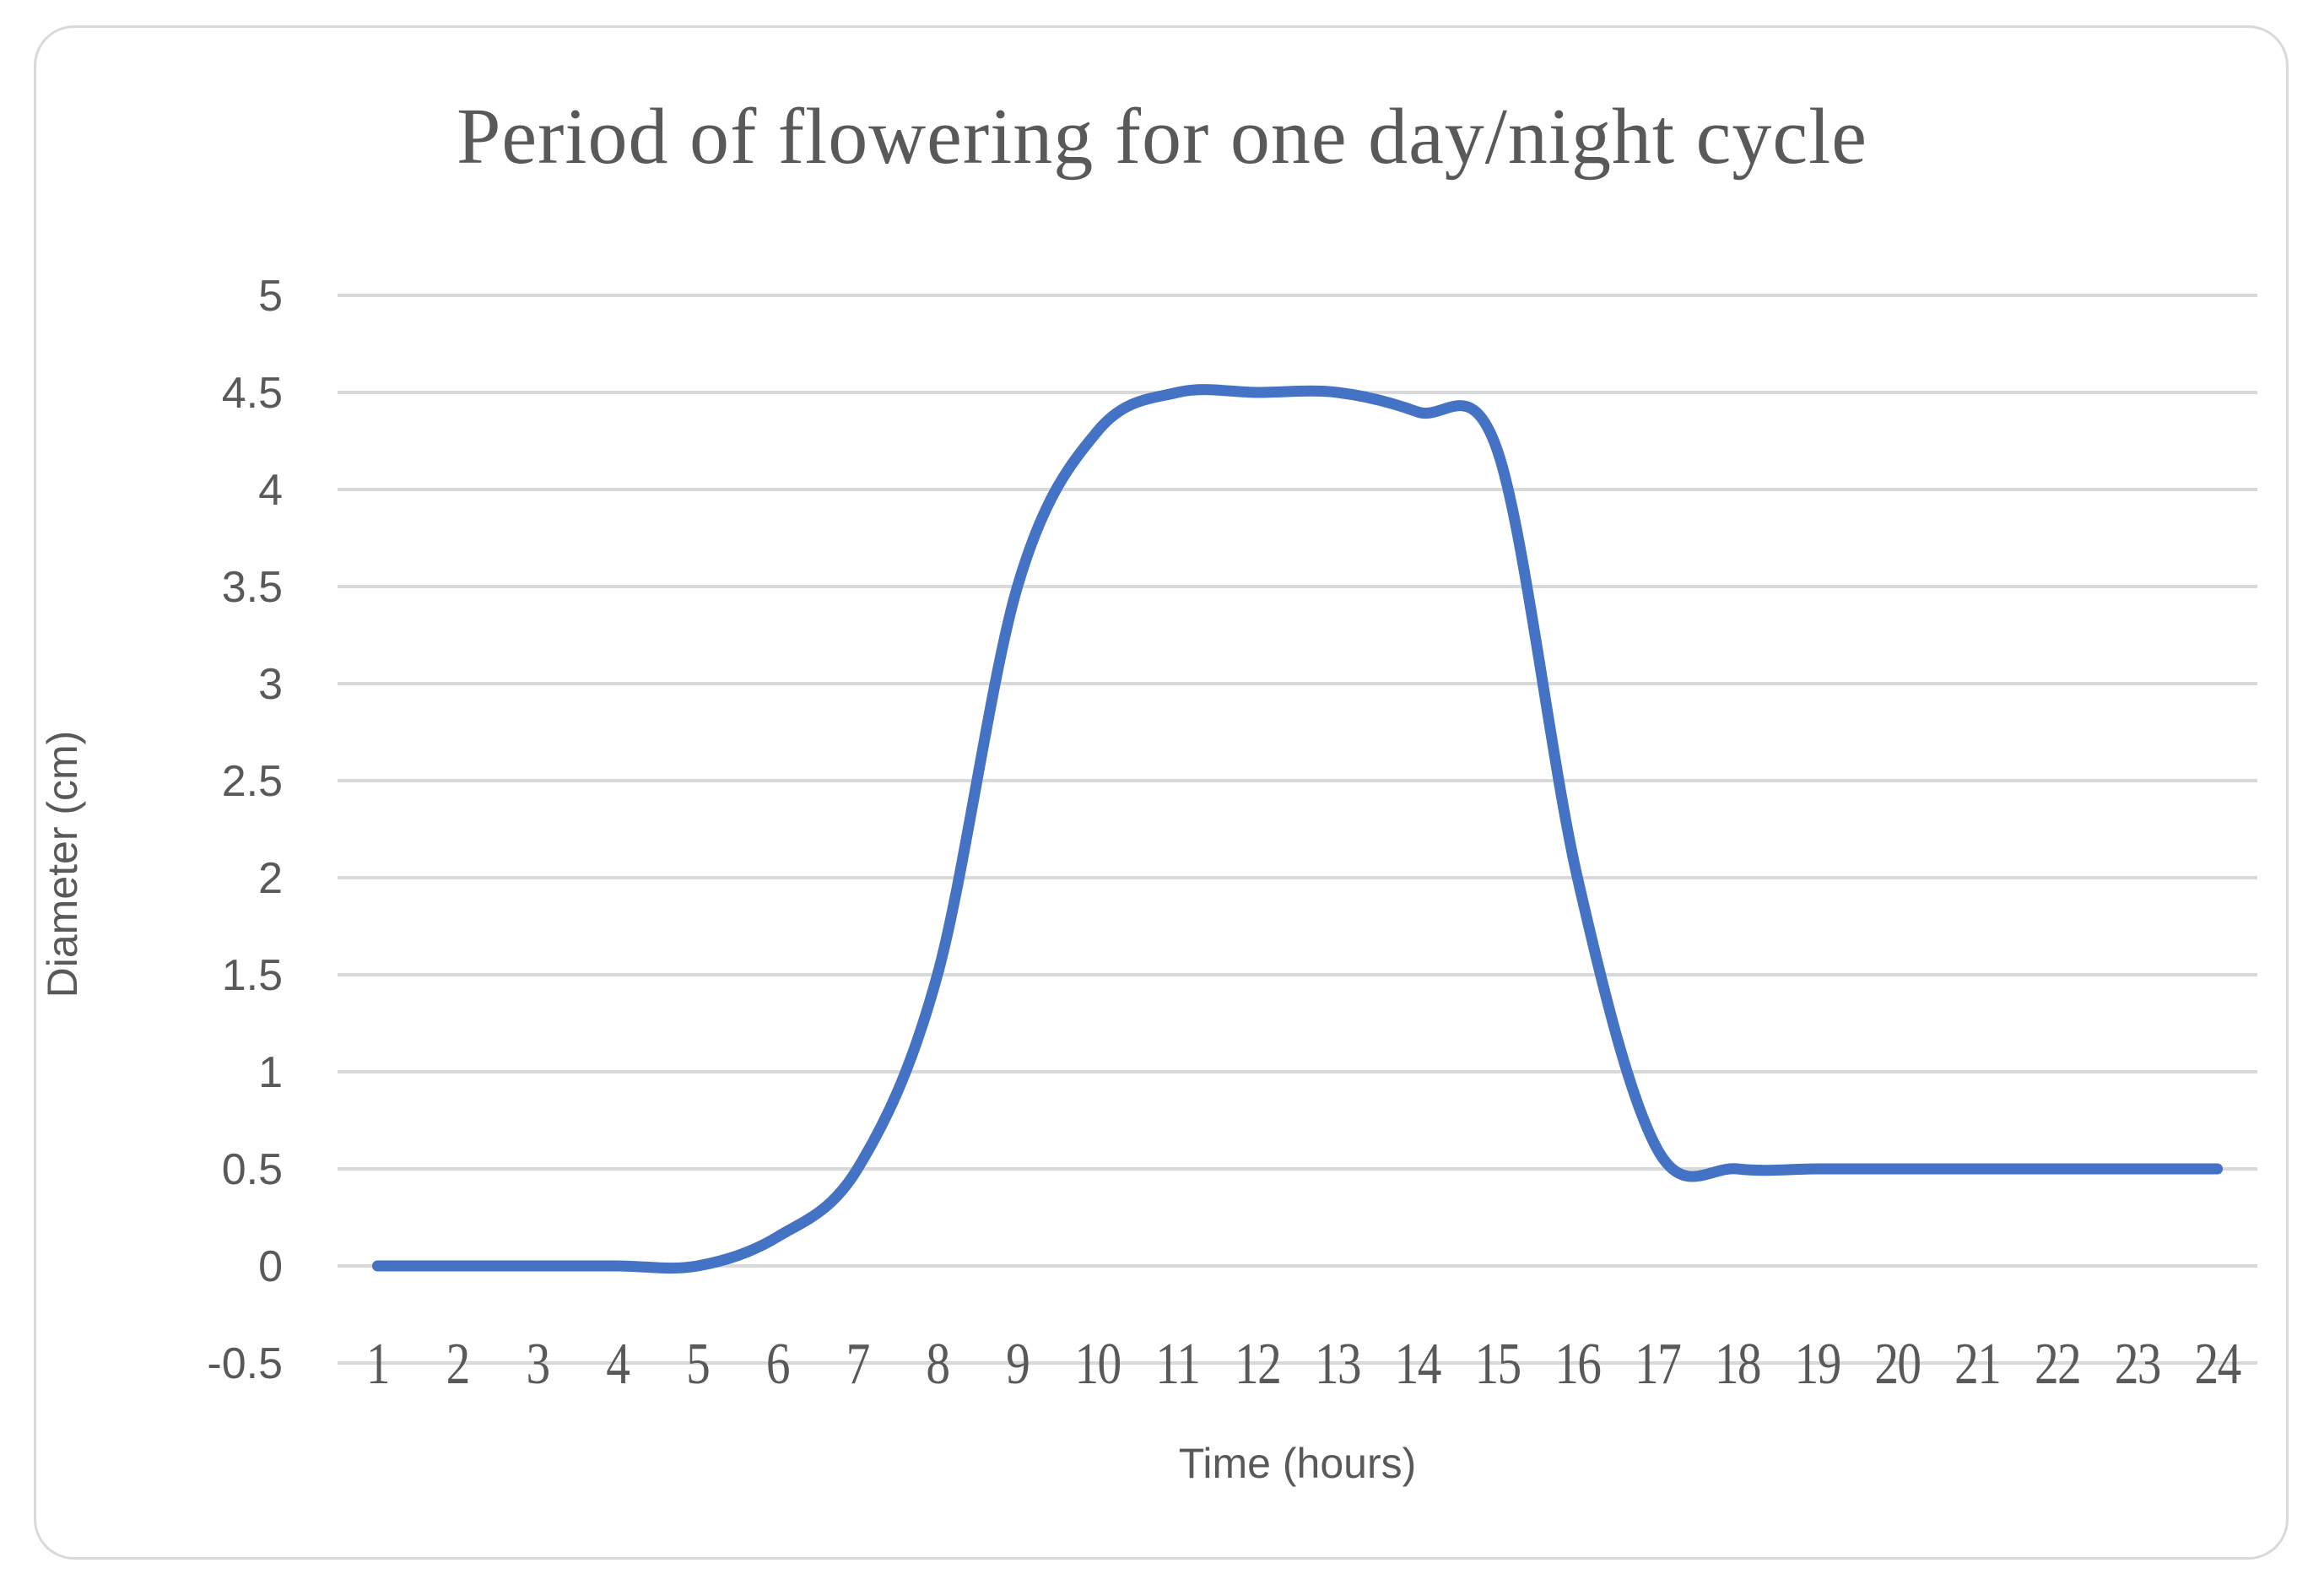 The width and height of the screenshot is (2324, 1590). Describe the element at coordinates (1097, 1364) in the screenshot. I see `x-tick-label: 10` at that location.